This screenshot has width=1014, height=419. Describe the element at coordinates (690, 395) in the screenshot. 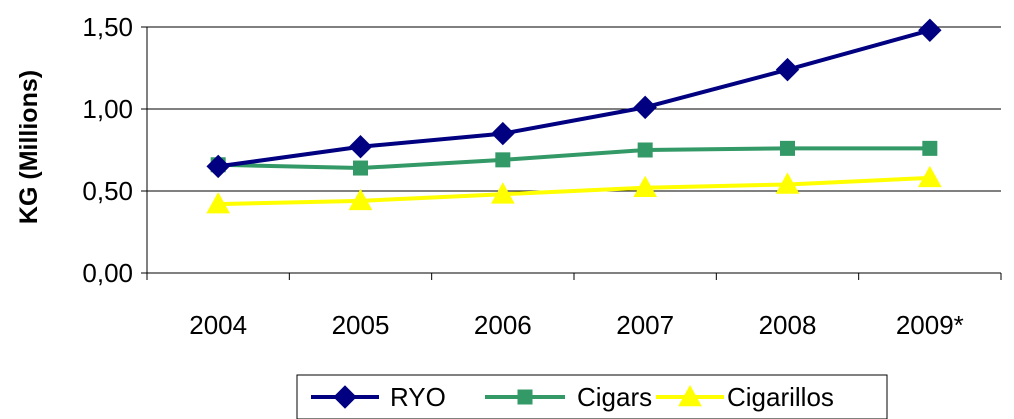

I see `legend-marker-triangle` at that location.